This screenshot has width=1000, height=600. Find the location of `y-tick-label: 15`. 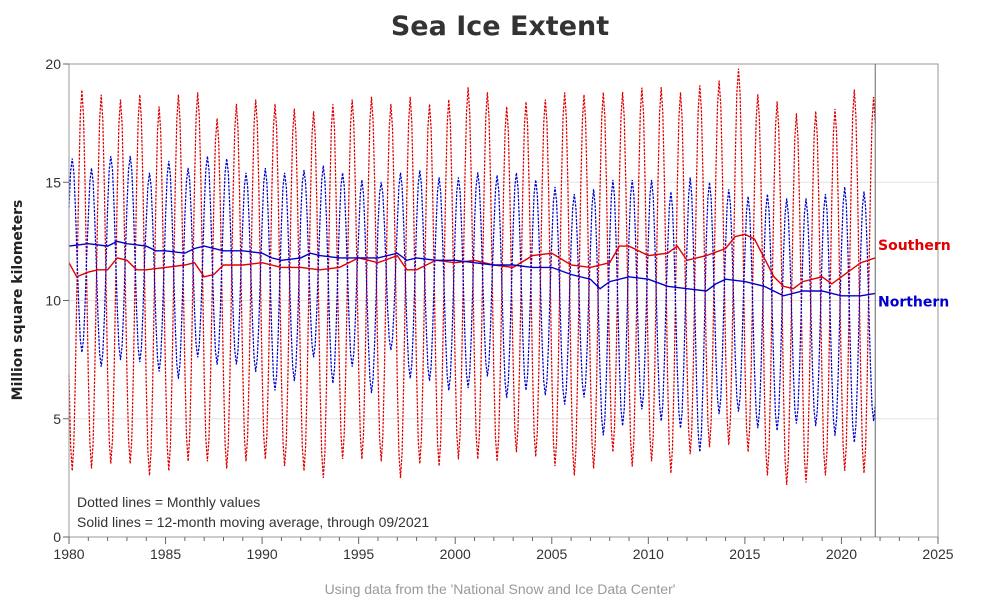

y-tick-label: 15 is located at coordinates (53, 182).